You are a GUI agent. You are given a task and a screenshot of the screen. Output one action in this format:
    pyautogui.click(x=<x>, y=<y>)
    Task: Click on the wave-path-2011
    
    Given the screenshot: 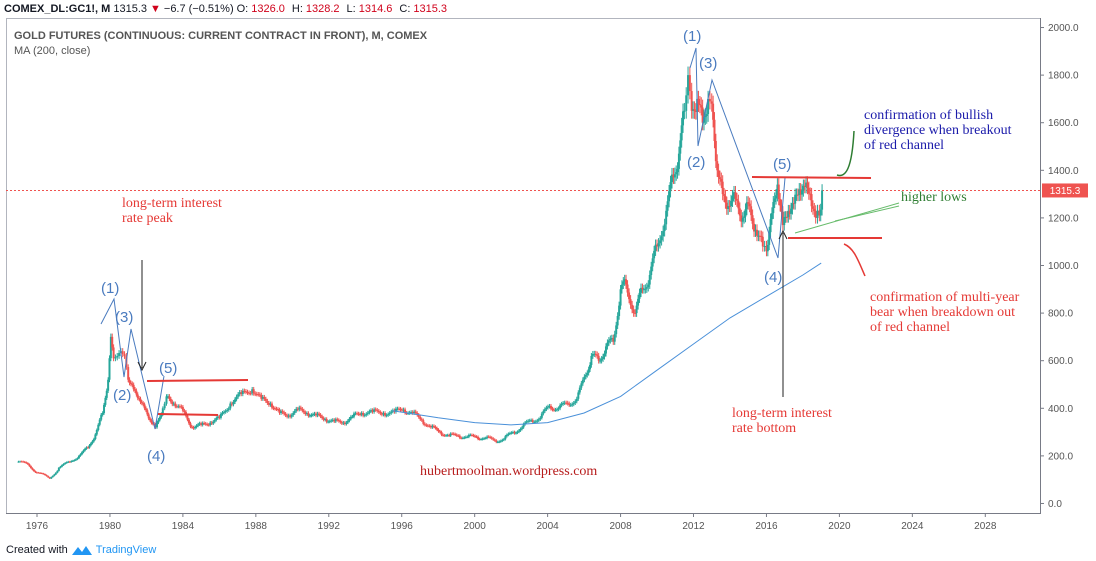 What is the action you would take?
    pyautogui.click(x=737, y=153)
    